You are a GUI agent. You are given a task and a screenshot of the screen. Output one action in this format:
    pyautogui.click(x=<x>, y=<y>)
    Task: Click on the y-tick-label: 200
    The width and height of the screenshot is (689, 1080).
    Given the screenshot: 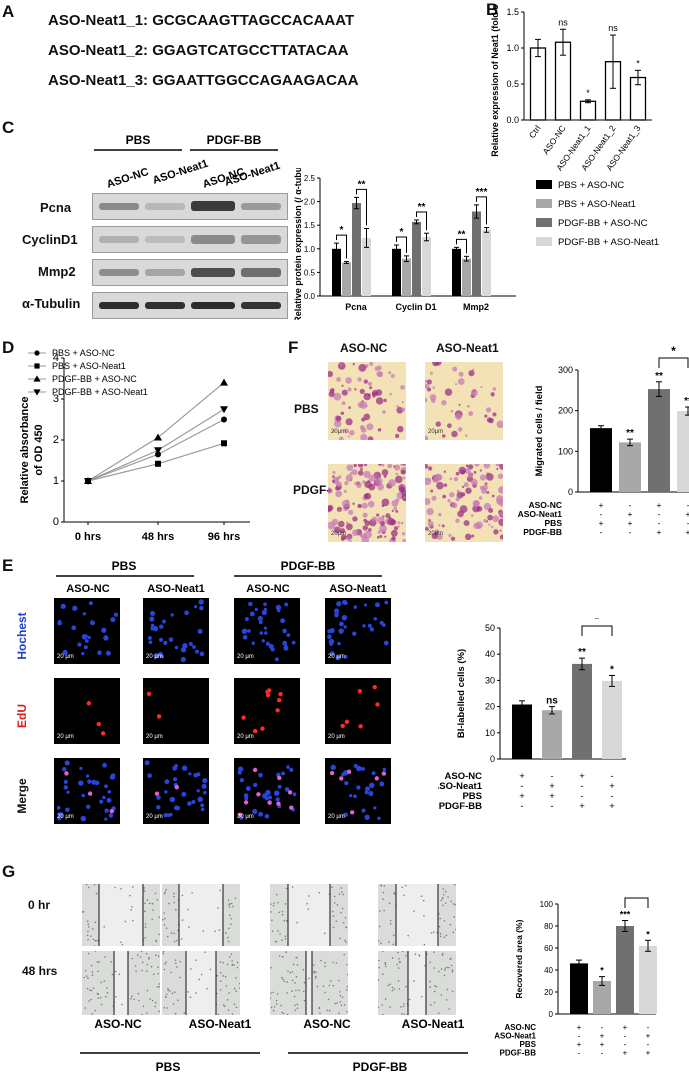 What is the action you would take?
    pyautogui.click(x=565, y=411)
    